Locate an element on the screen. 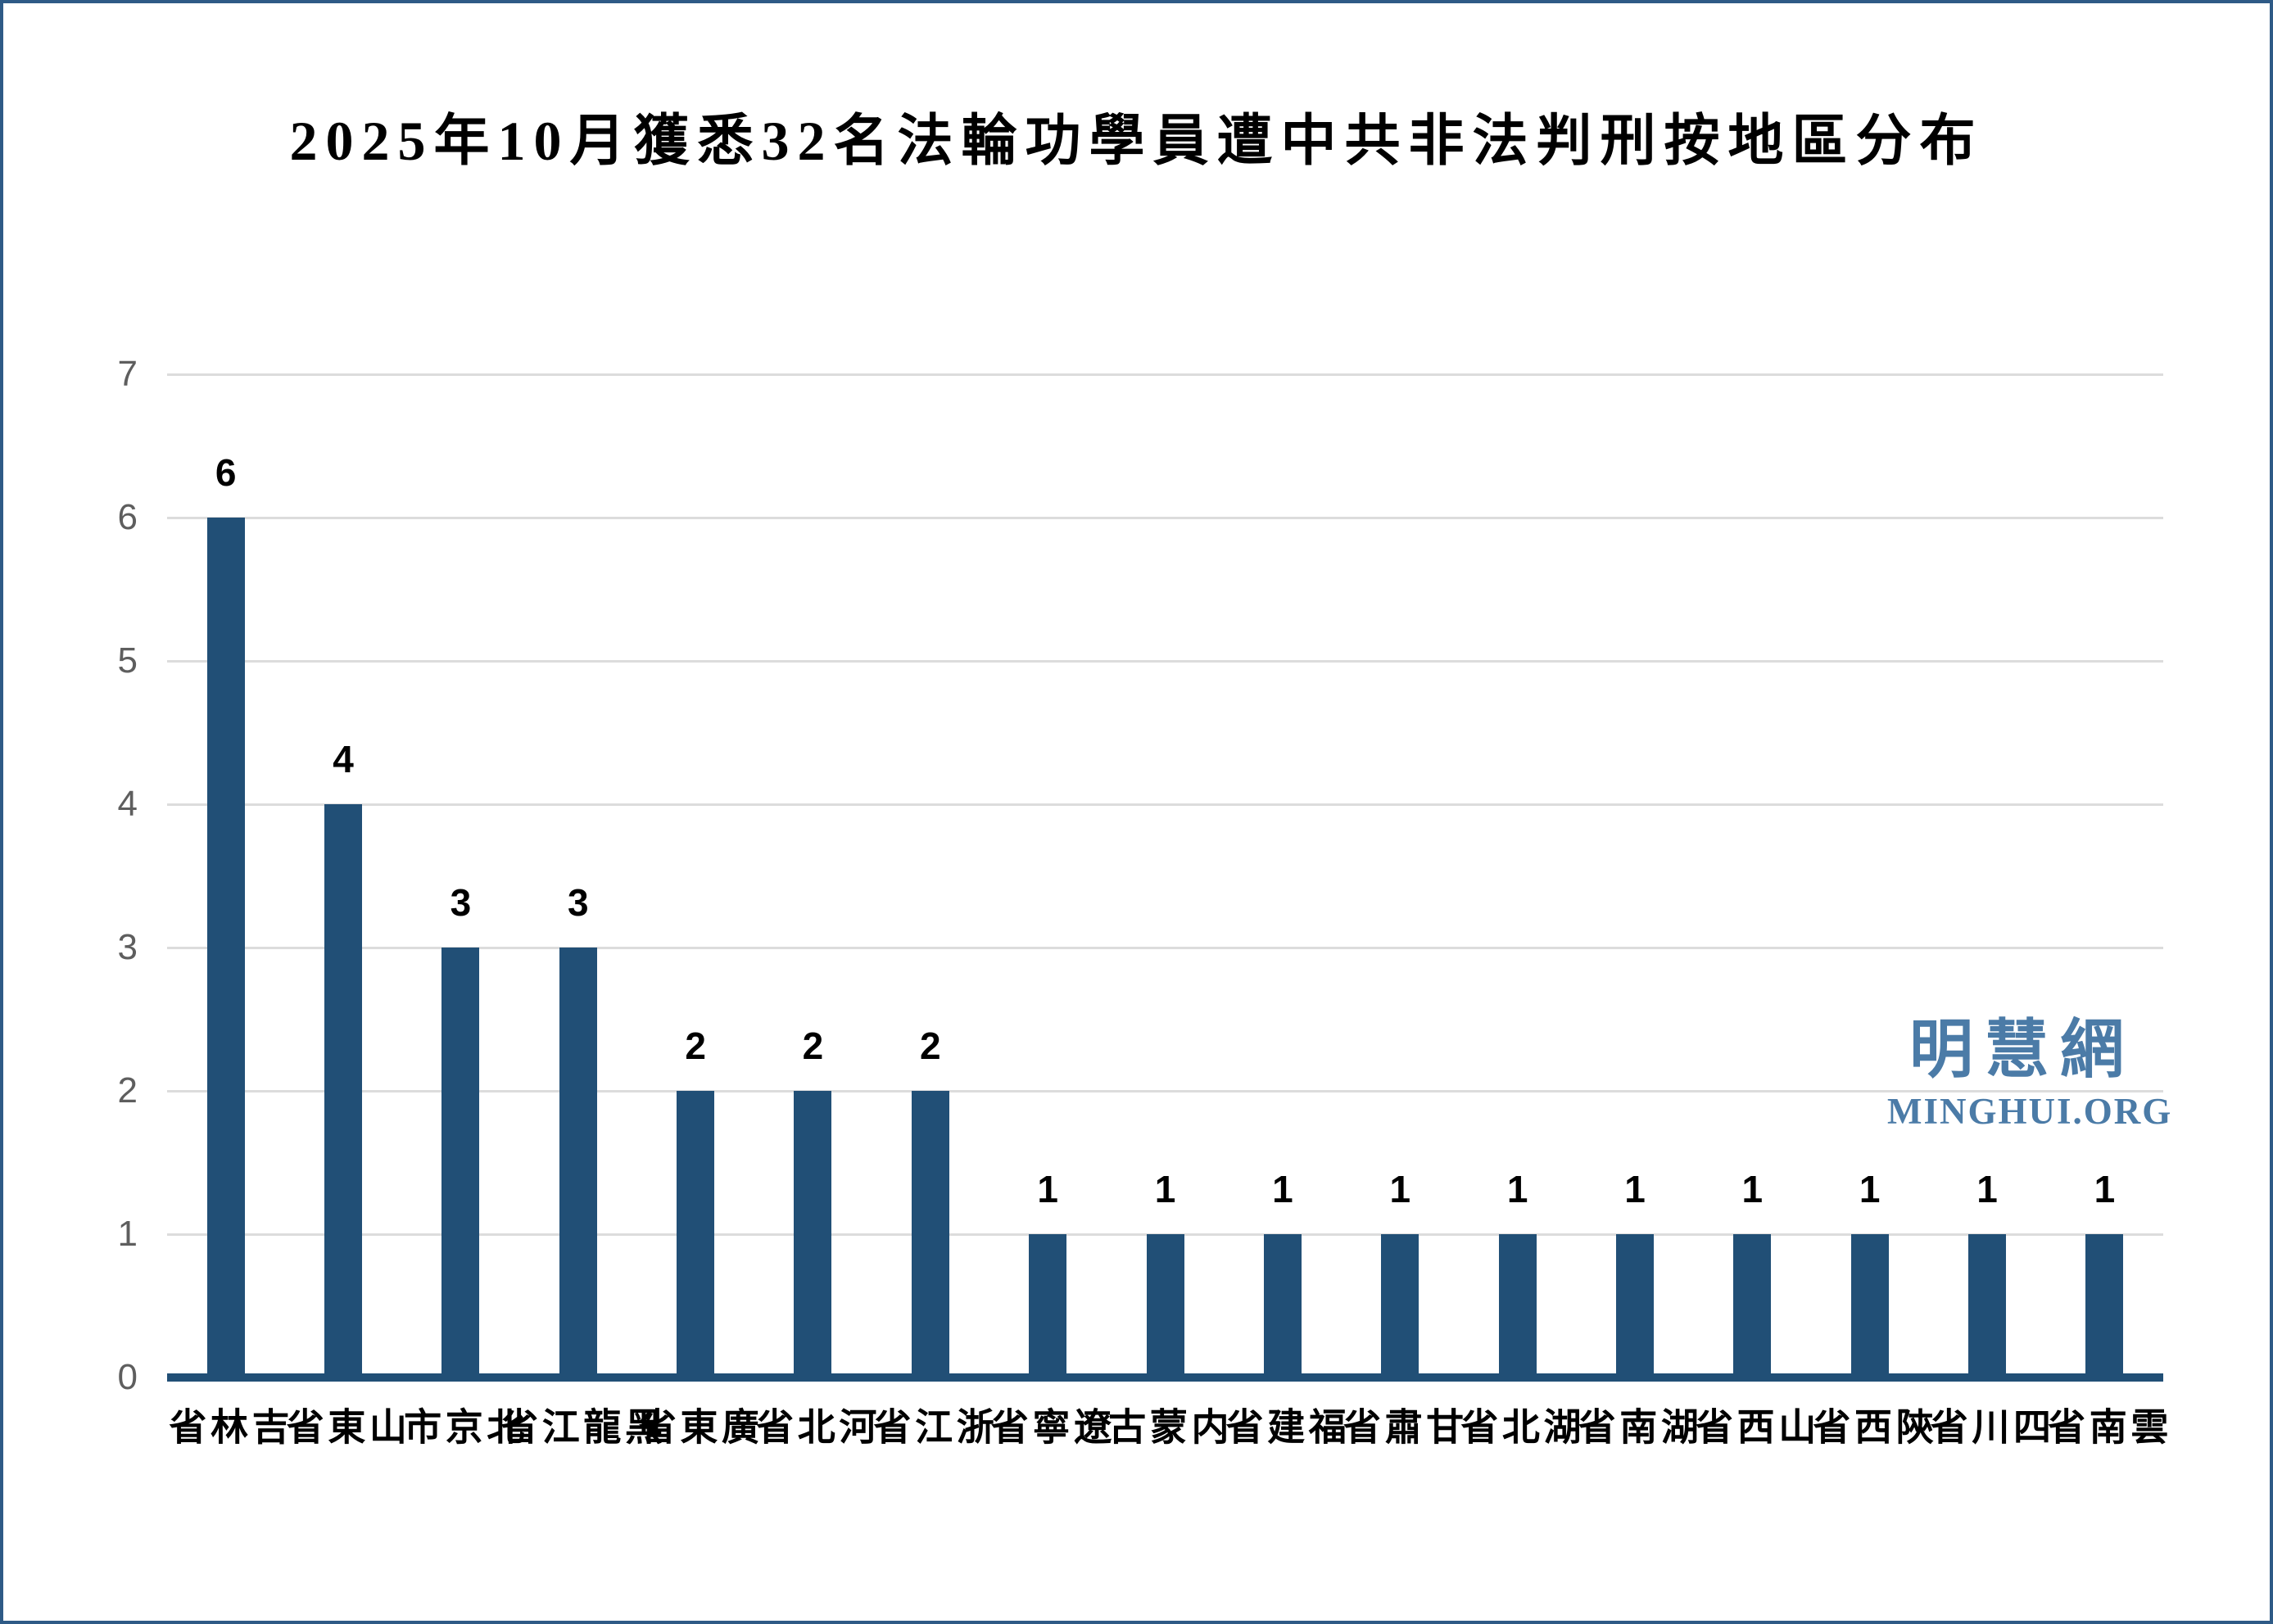 The image size is (2273, 1624). y-axis-tick-label: 1 is located at coordinates (127, 1234).